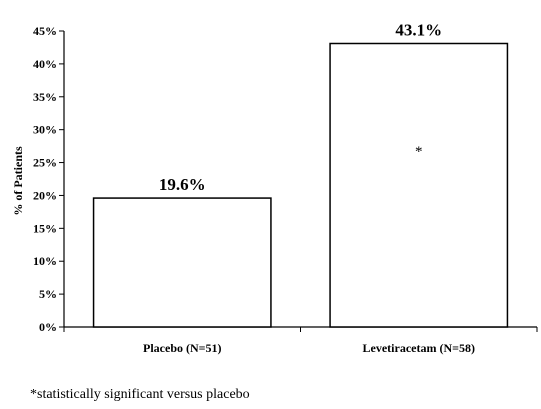  What do you see at coordinates (182, 184) in the screenshot?
I see `data-label: 19.6%` at bounding box center [182, 184].